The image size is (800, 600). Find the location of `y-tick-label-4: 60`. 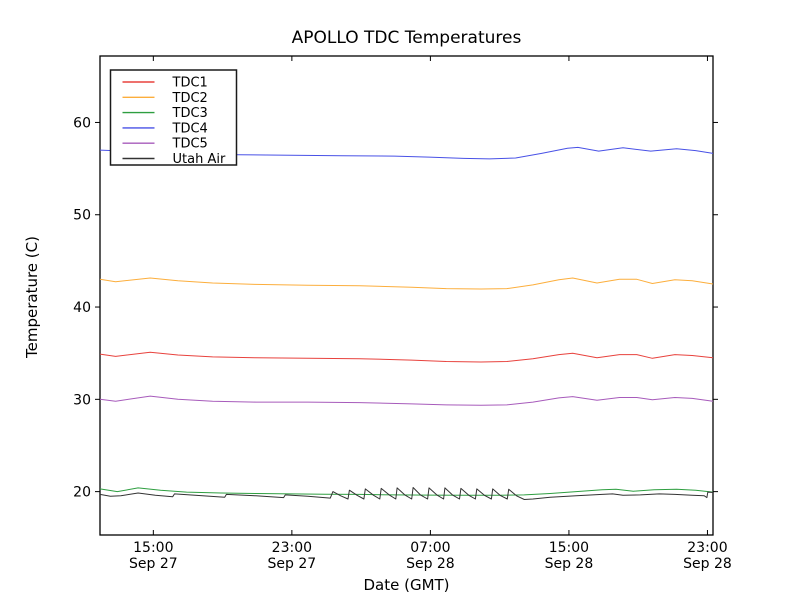

y-tick-label-4: 60 is located at coordinates (82, 123).